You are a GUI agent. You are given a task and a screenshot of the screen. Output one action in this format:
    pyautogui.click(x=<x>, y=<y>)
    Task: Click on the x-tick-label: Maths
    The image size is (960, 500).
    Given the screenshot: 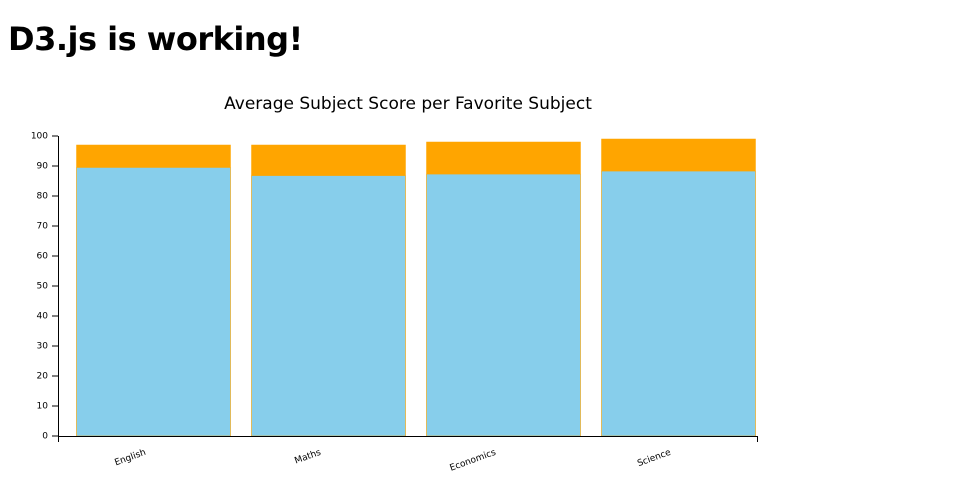 What is the action you would take?
    pyautogui.click(x=307, y=457)
    